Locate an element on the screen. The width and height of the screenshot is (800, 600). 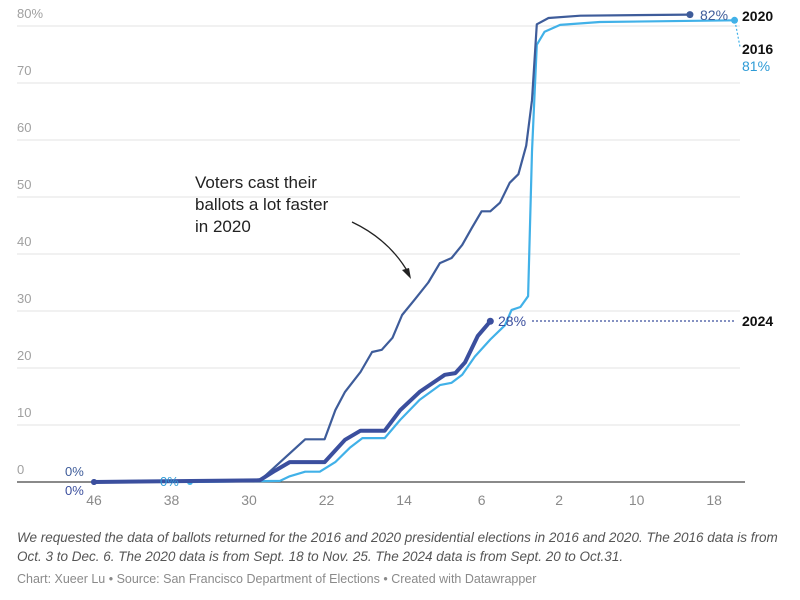
y-tick-label: 10 is located at coordinates (24, 412).